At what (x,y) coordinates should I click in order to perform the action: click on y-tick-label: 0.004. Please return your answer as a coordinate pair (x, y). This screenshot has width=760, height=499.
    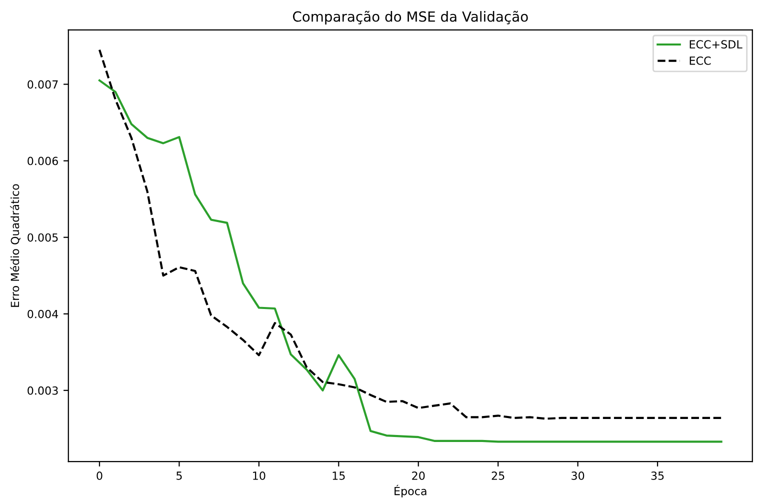
    Looking at the image, I should click on (43, 314).